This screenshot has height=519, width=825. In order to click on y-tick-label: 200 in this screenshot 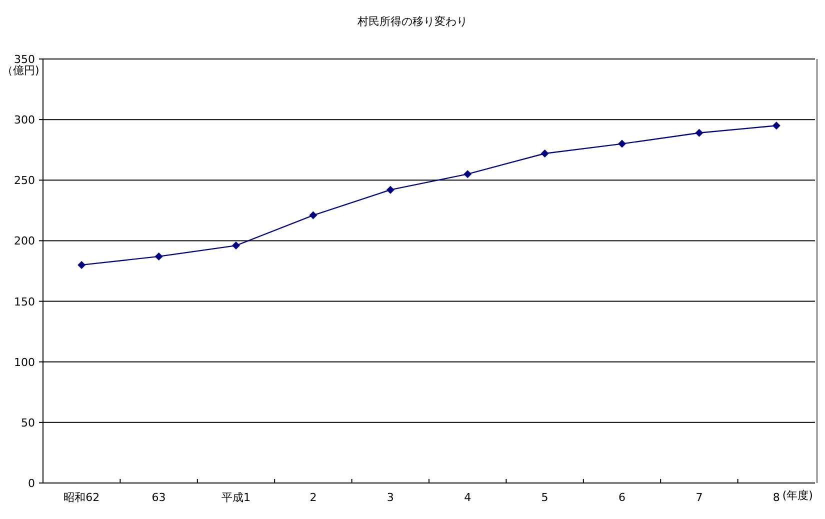, I will do `click(24, 241)`.